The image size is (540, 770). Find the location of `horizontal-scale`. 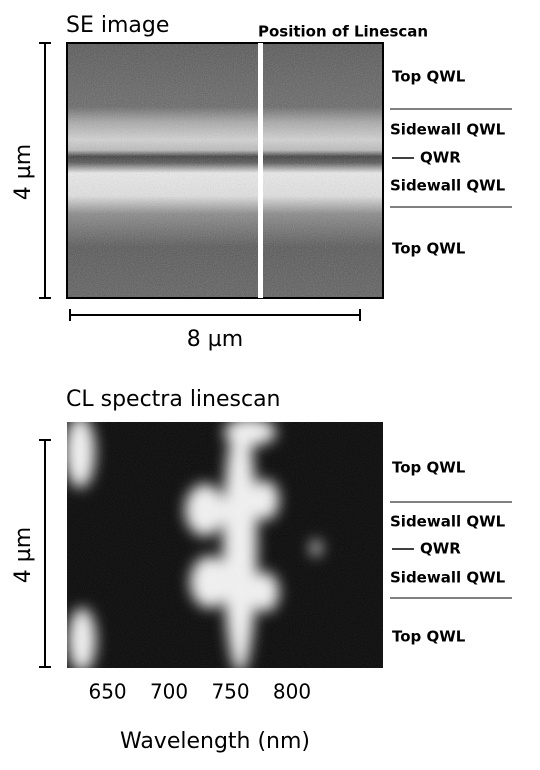

horizontal-scale is located at coordinates (215, 315).